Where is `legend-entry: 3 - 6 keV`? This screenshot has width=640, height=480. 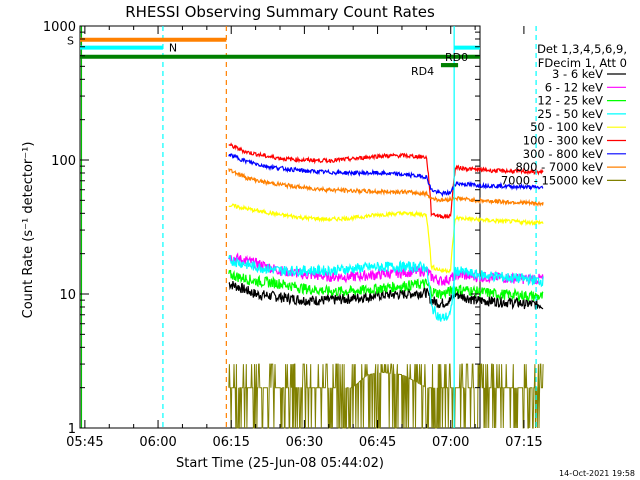 legend-entry: 3 - 6 keV is located at coordinates (577, 74).